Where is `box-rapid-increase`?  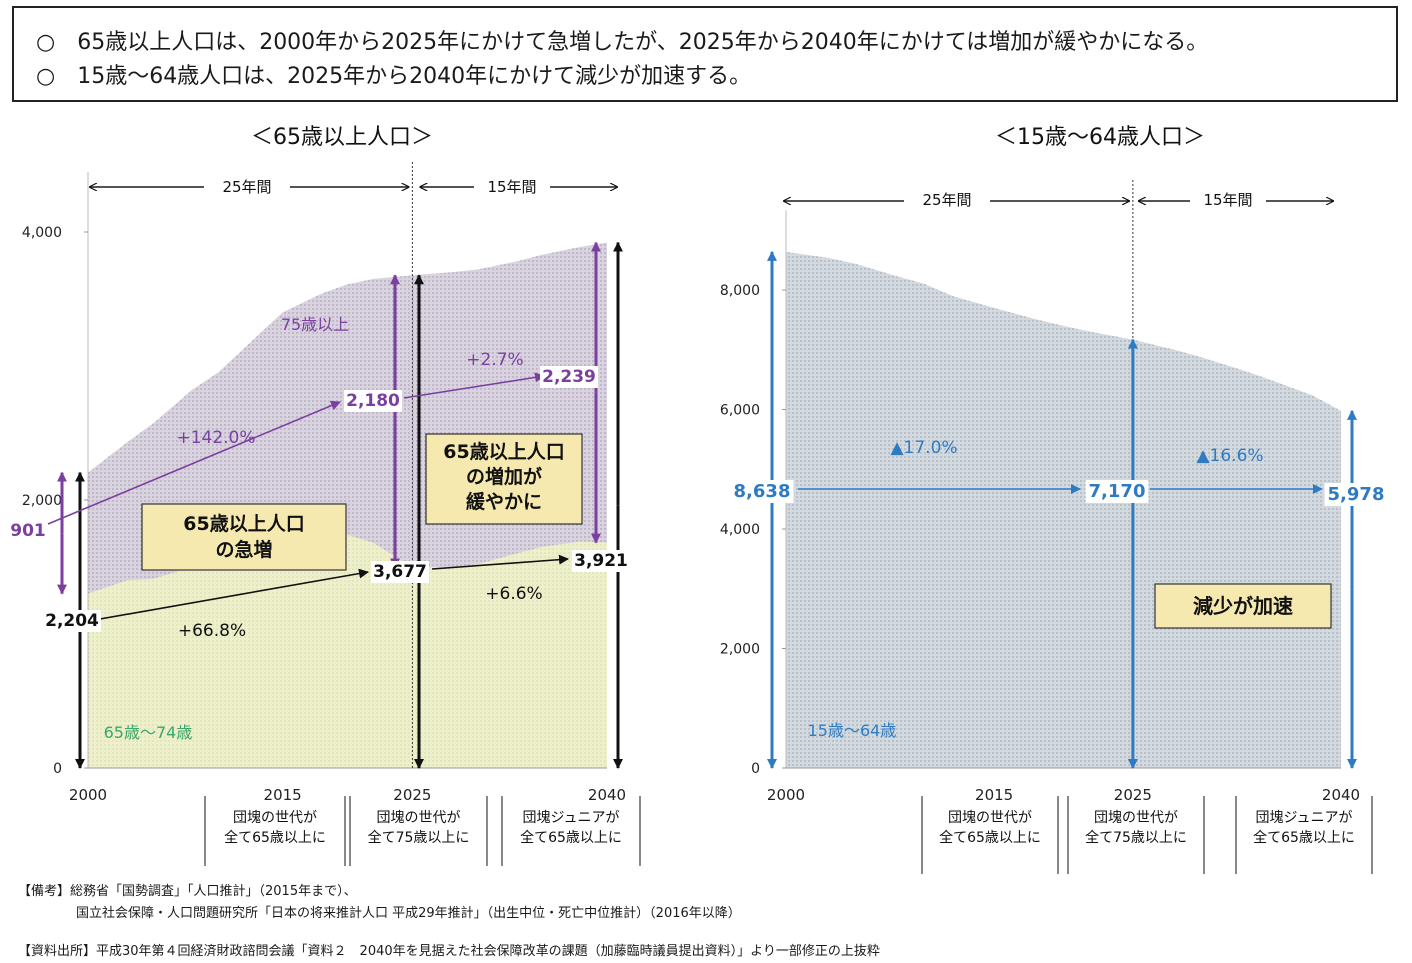 box-rapid-increase is located at coordinates (244, 537).